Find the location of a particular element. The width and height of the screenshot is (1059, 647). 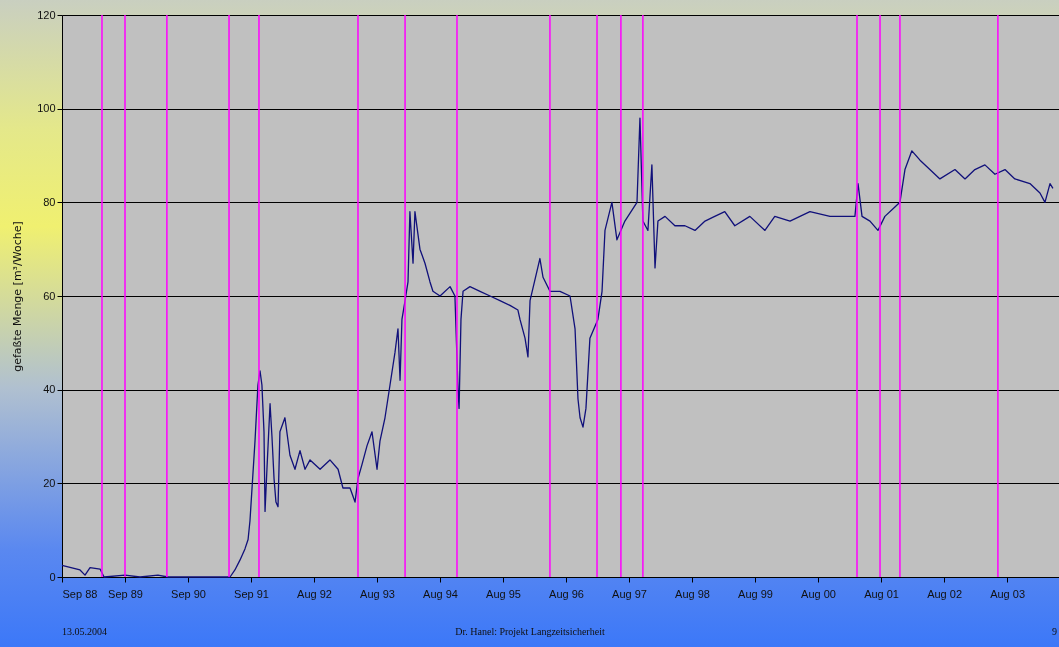

x-tick-label: Sep 90 is located at coordinates (188, 593).